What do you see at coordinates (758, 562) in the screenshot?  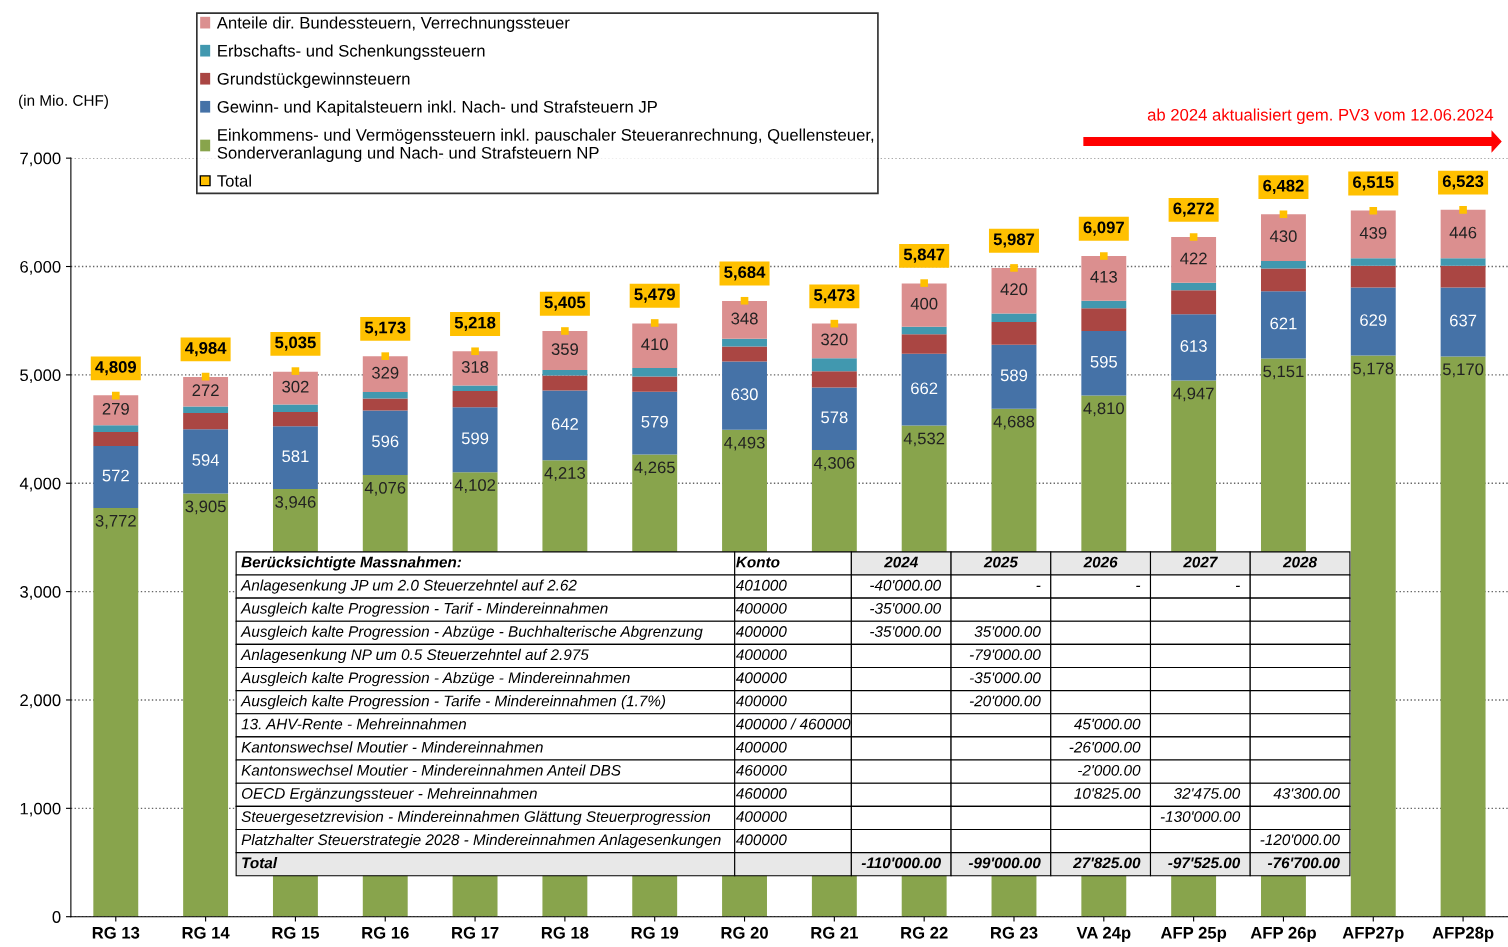 I see `annotation: Konto` at bounding box center [758, 562].